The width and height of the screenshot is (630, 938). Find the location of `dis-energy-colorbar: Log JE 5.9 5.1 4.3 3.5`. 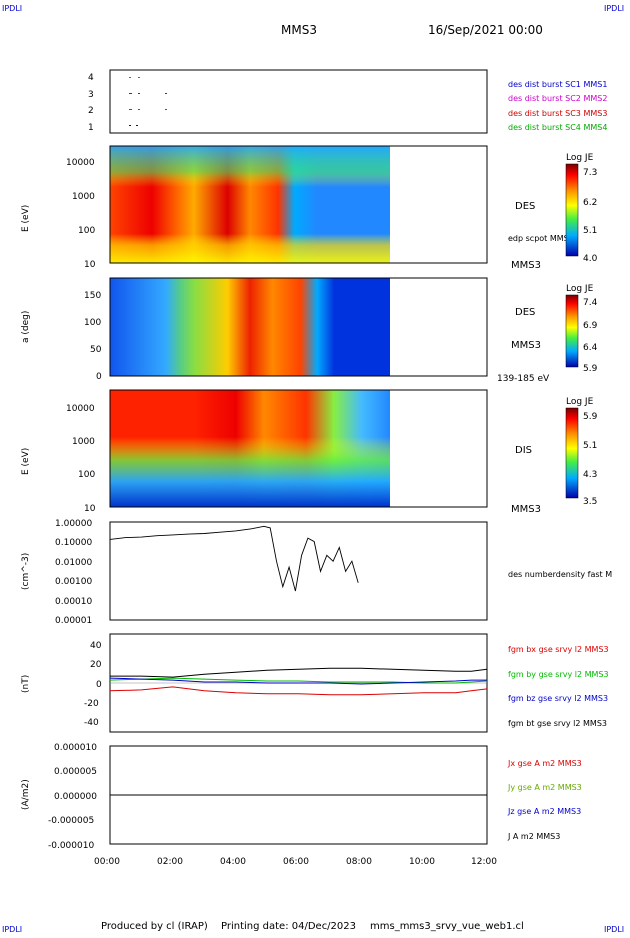

dis-energy-colorbar: Log JE 5.9 5.1 4.3 3.5 is located at coordinates (581, 452).